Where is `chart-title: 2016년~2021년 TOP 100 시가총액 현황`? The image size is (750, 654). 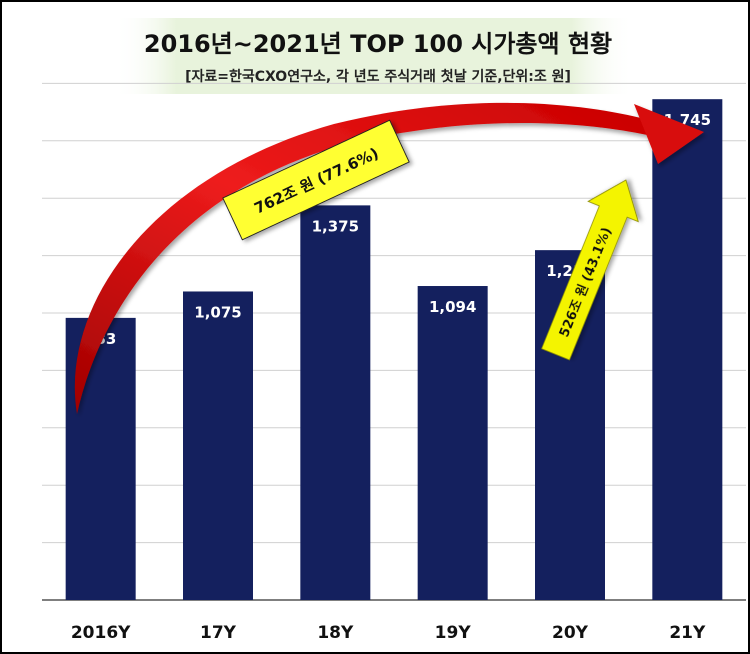 chart-title: 2016년~2021년 TOP 100 시가총액 현황 is located at coordinates (378, 44).